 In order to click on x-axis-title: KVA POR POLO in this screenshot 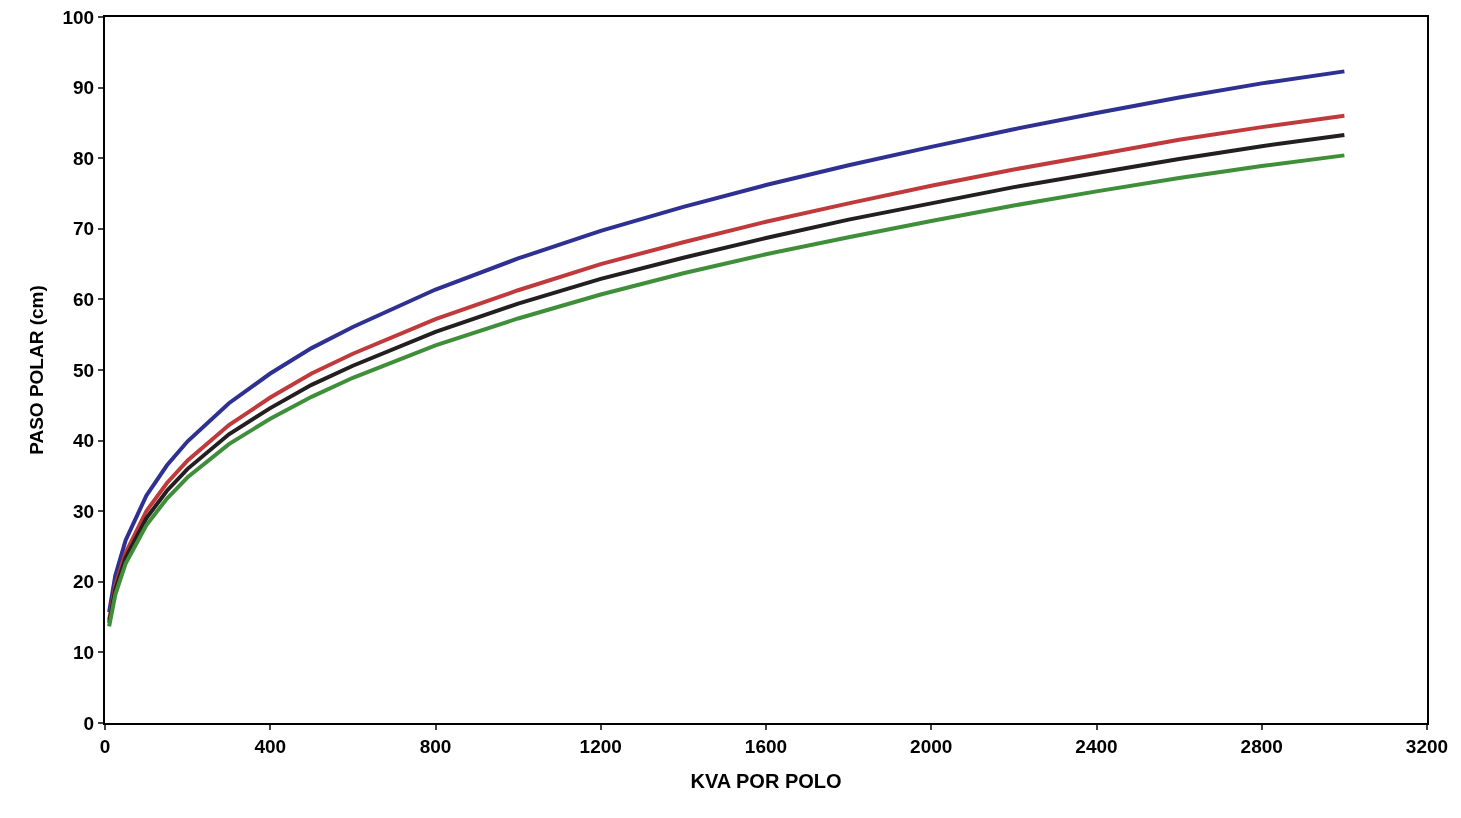, I will do `click(766, 780)`.